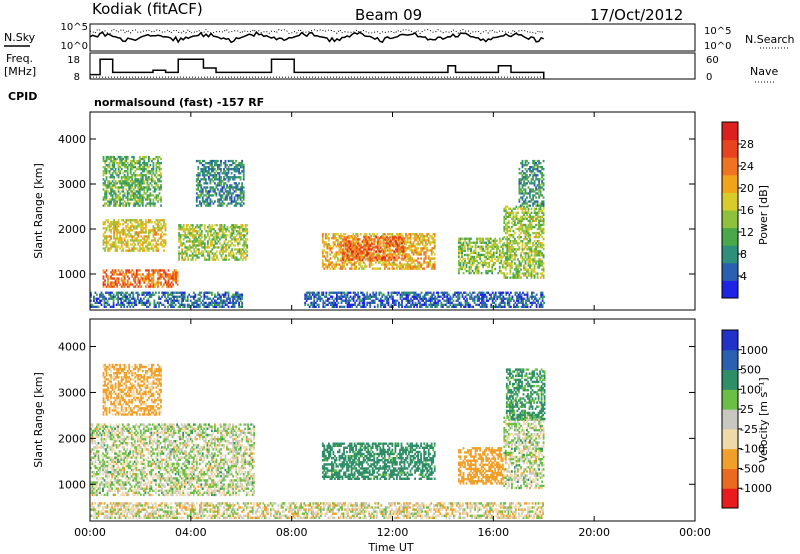  I want to click on power-cell-1957, so click(222, 201).